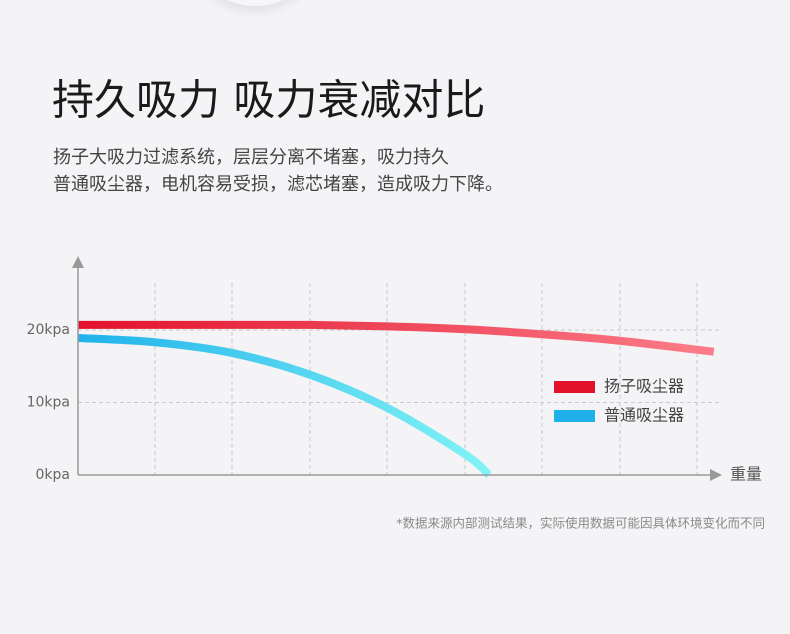 This screenshot has height=634, width=790. I want to click on y-tick-label: 10kpa, so click(48, 403).